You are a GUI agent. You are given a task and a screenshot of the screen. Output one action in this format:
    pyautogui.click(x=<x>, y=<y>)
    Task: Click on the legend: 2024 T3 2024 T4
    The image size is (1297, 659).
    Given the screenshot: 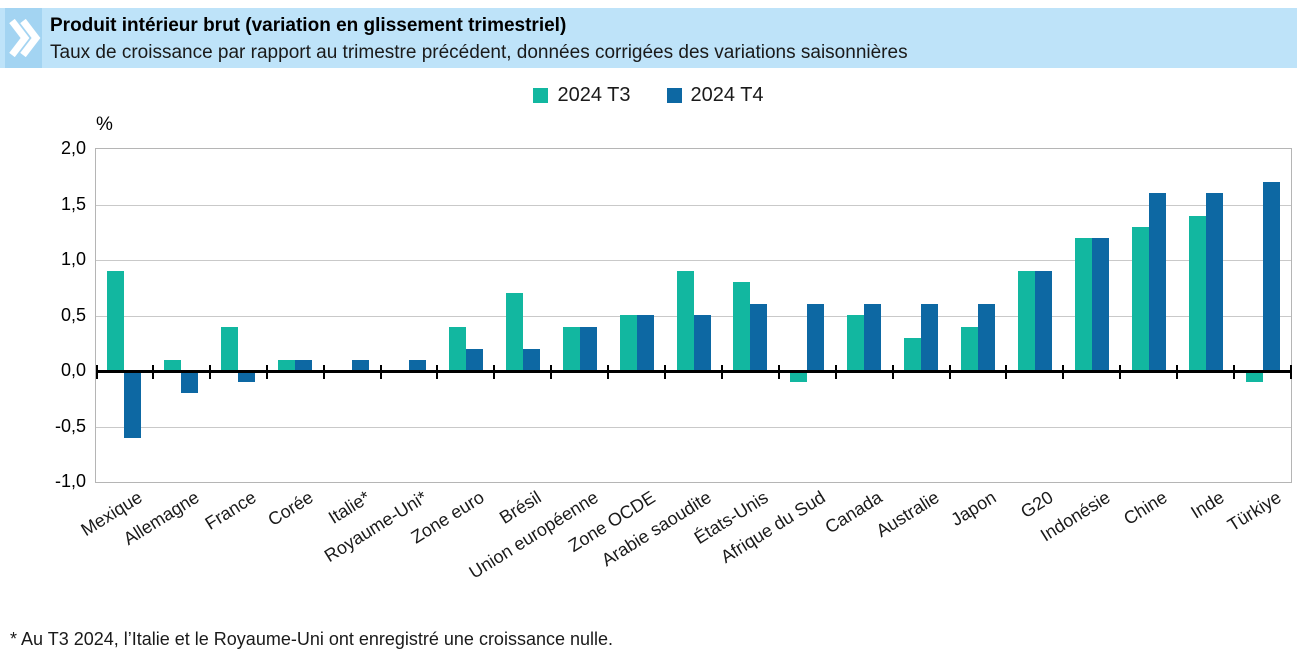 What is the action you would take?
    pyautogui.click(x=648, y=95)
    